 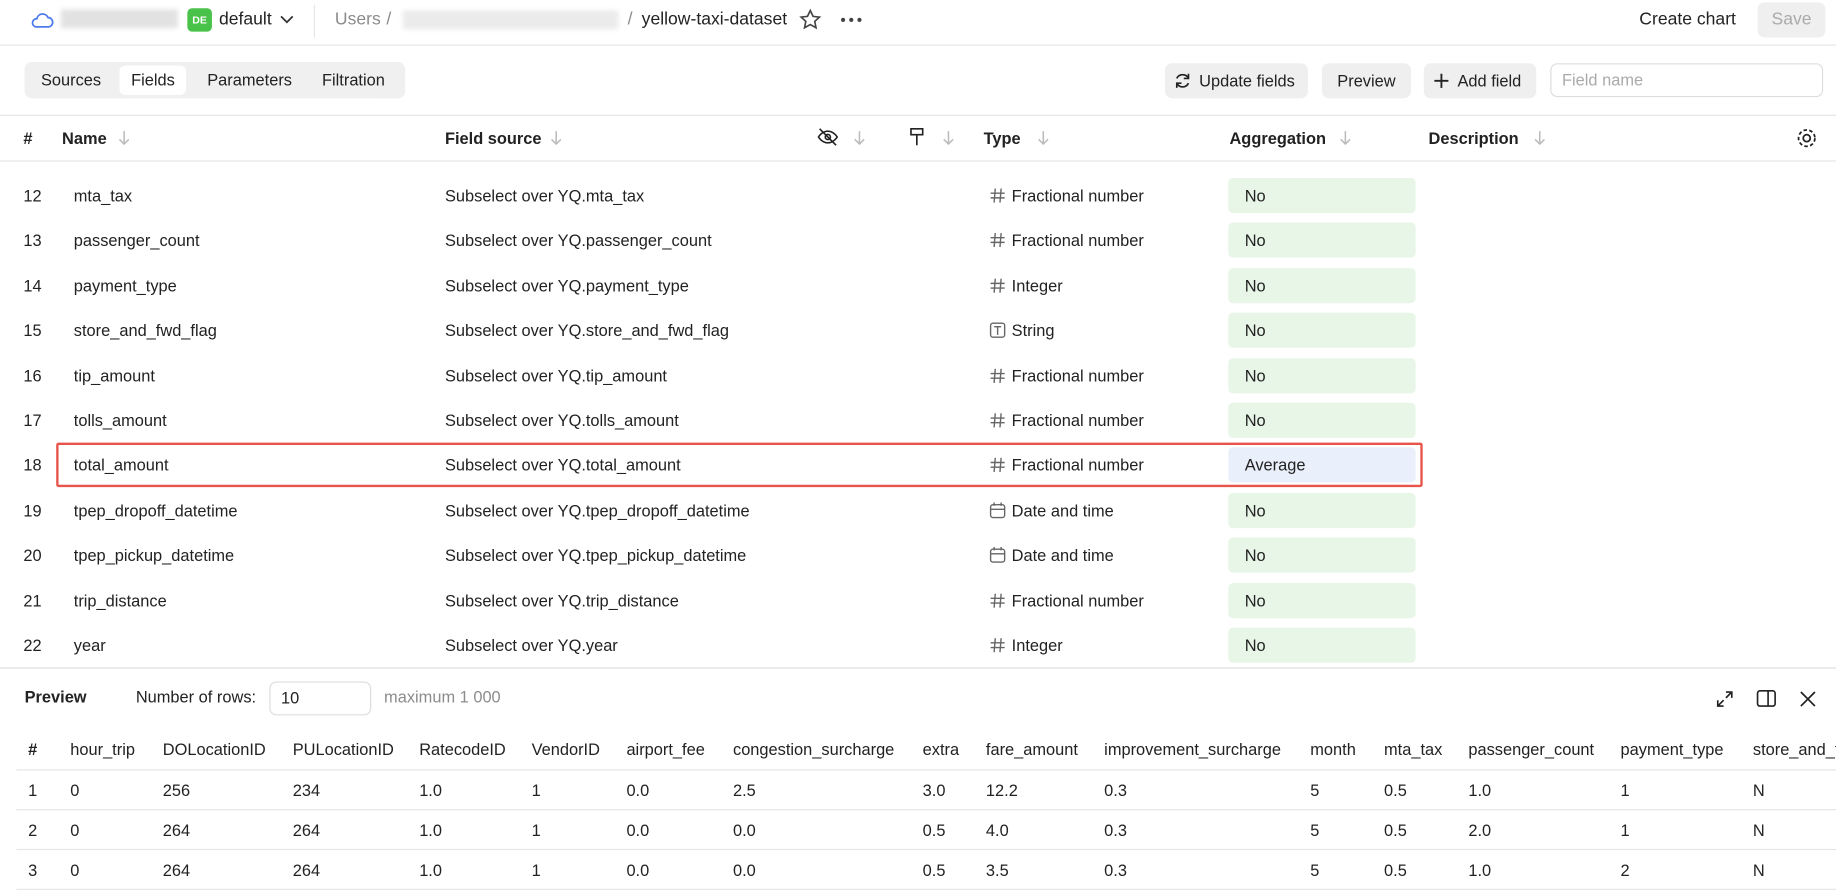 I want to click on row-highlight, so click(x=739, y=465).